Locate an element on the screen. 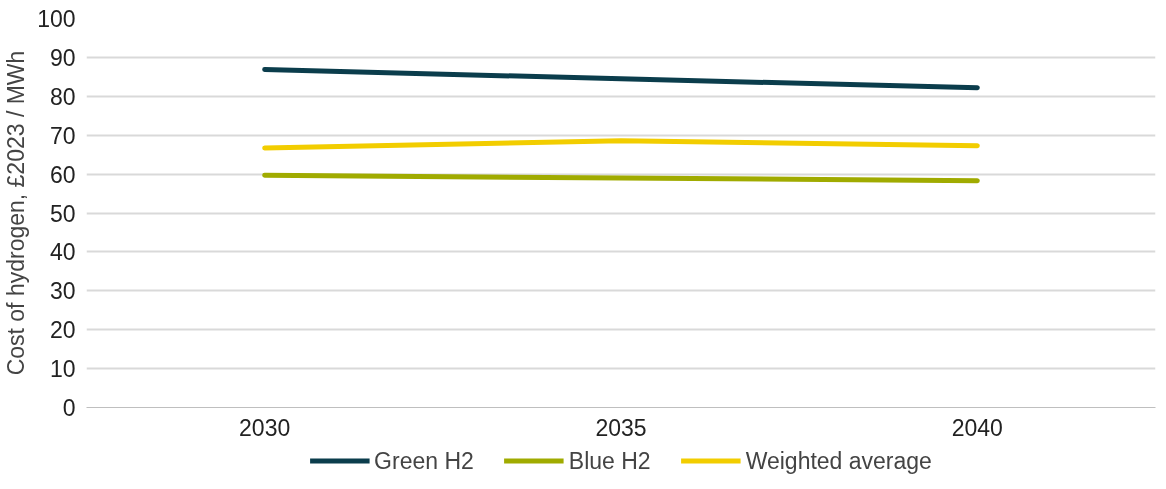 The height and width of the screenshot is (489, 1166). y-axis-title: Cost of hydrogen, £2023 / MWh is located at coordinates (16, 213).